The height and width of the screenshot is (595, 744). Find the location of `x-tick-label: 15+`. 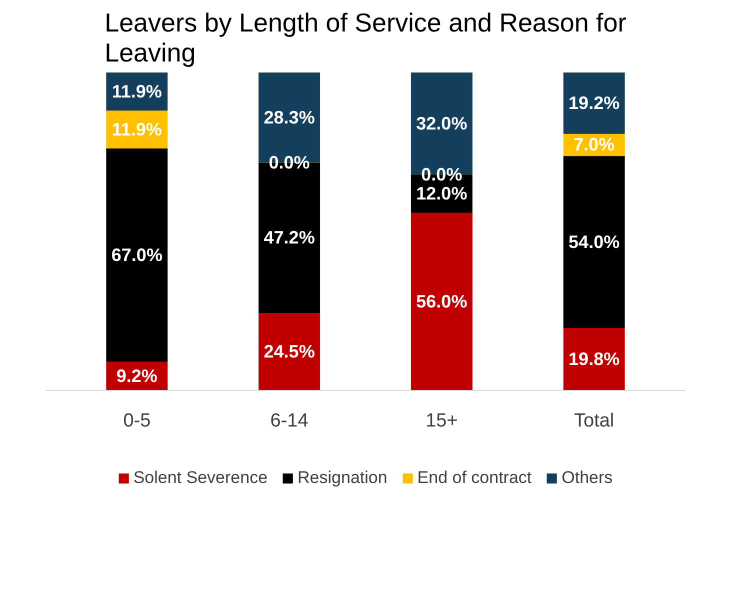

x-tick-label: 15+ is located at coordinates (442, 421).